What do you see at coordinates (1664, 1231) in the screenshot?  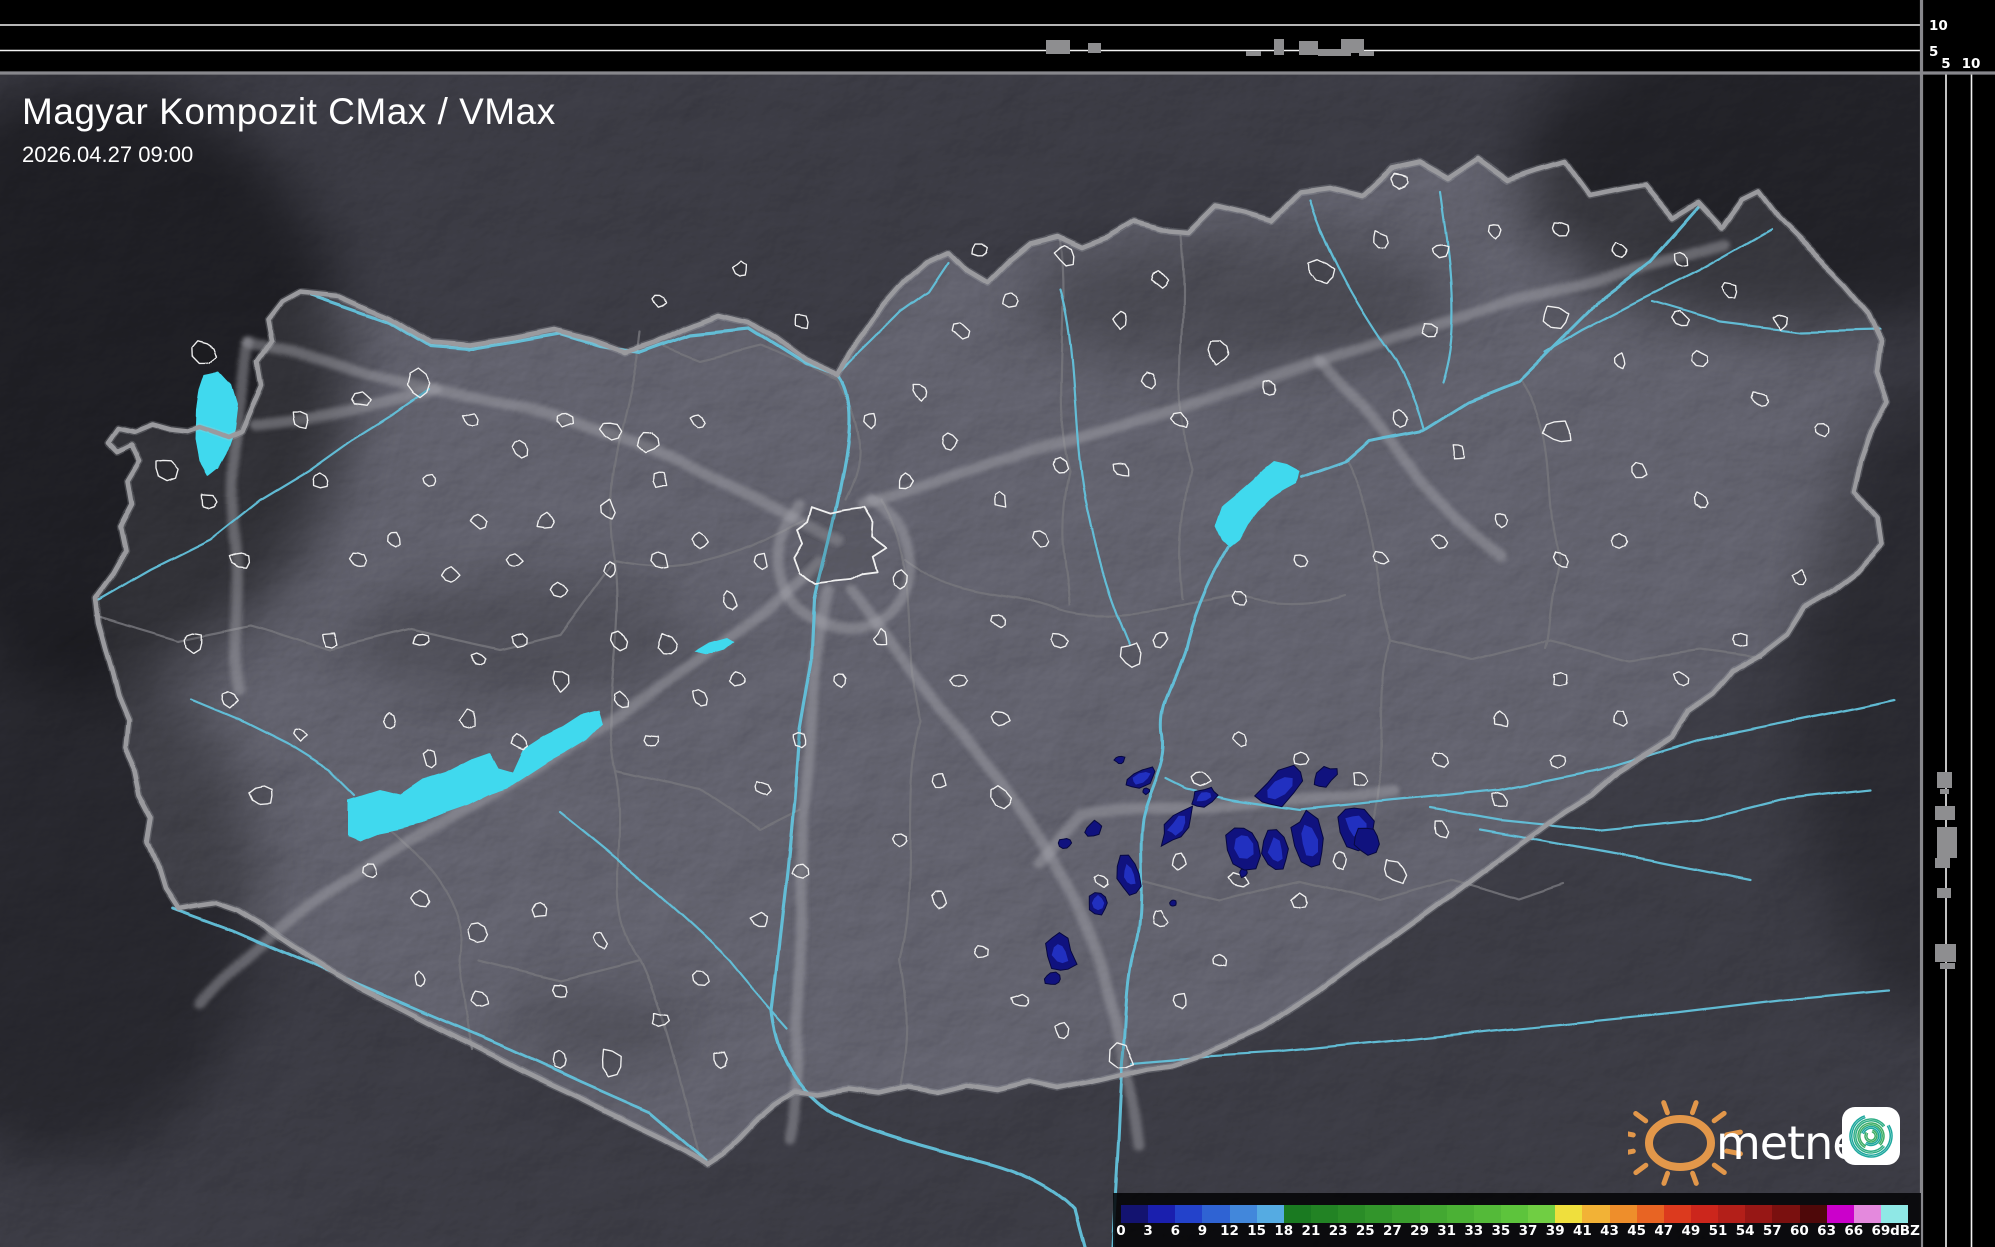 I see `dbz-tick-label: 47` at bounding box center [1664, 1231].